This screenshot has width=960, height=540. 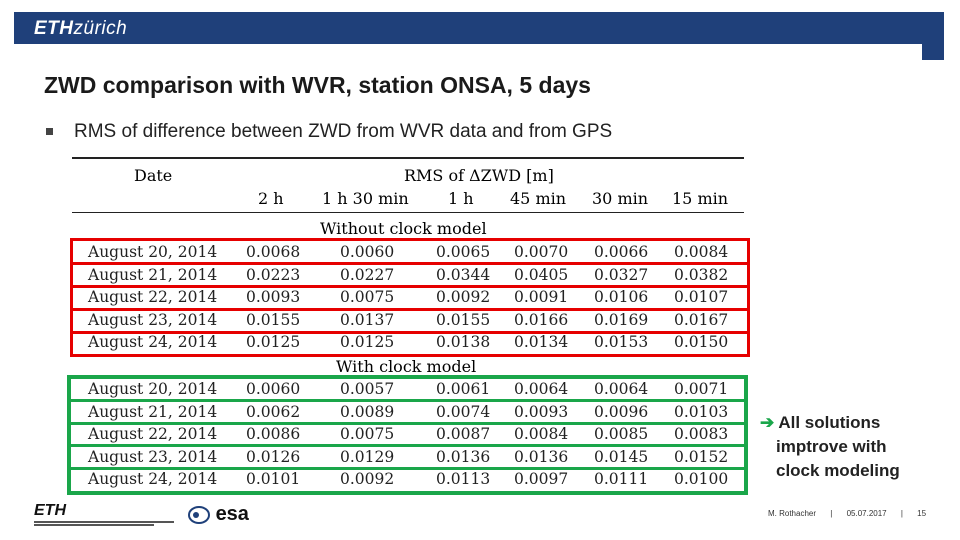 I want to click on row-value: 0.0068, so click(x=273, y=252).